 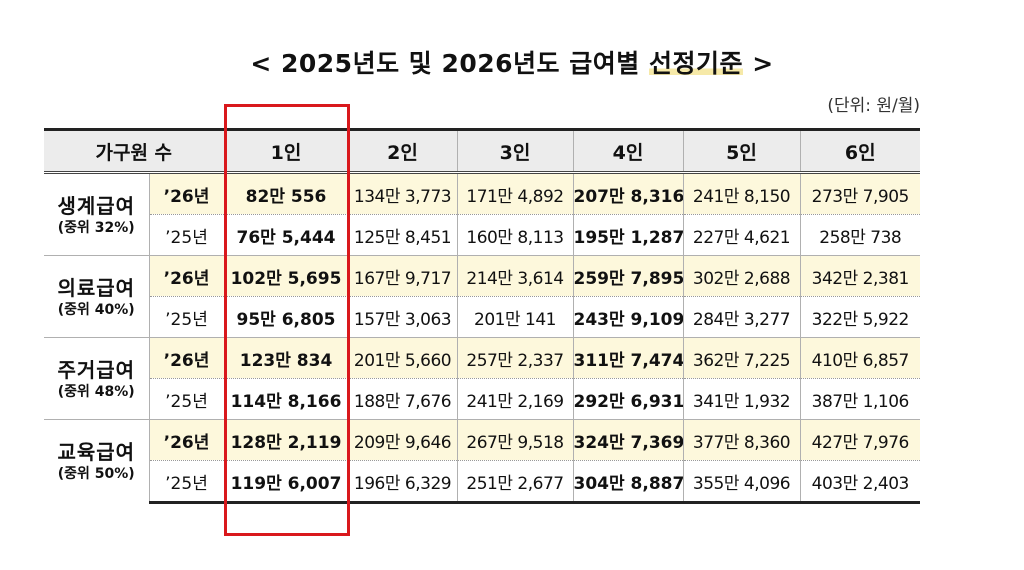 What do you see at coordinates (860, 399) in the screenshot?
I see `cell-6-person: 387만 1,106` at bounding box center [860, 399].